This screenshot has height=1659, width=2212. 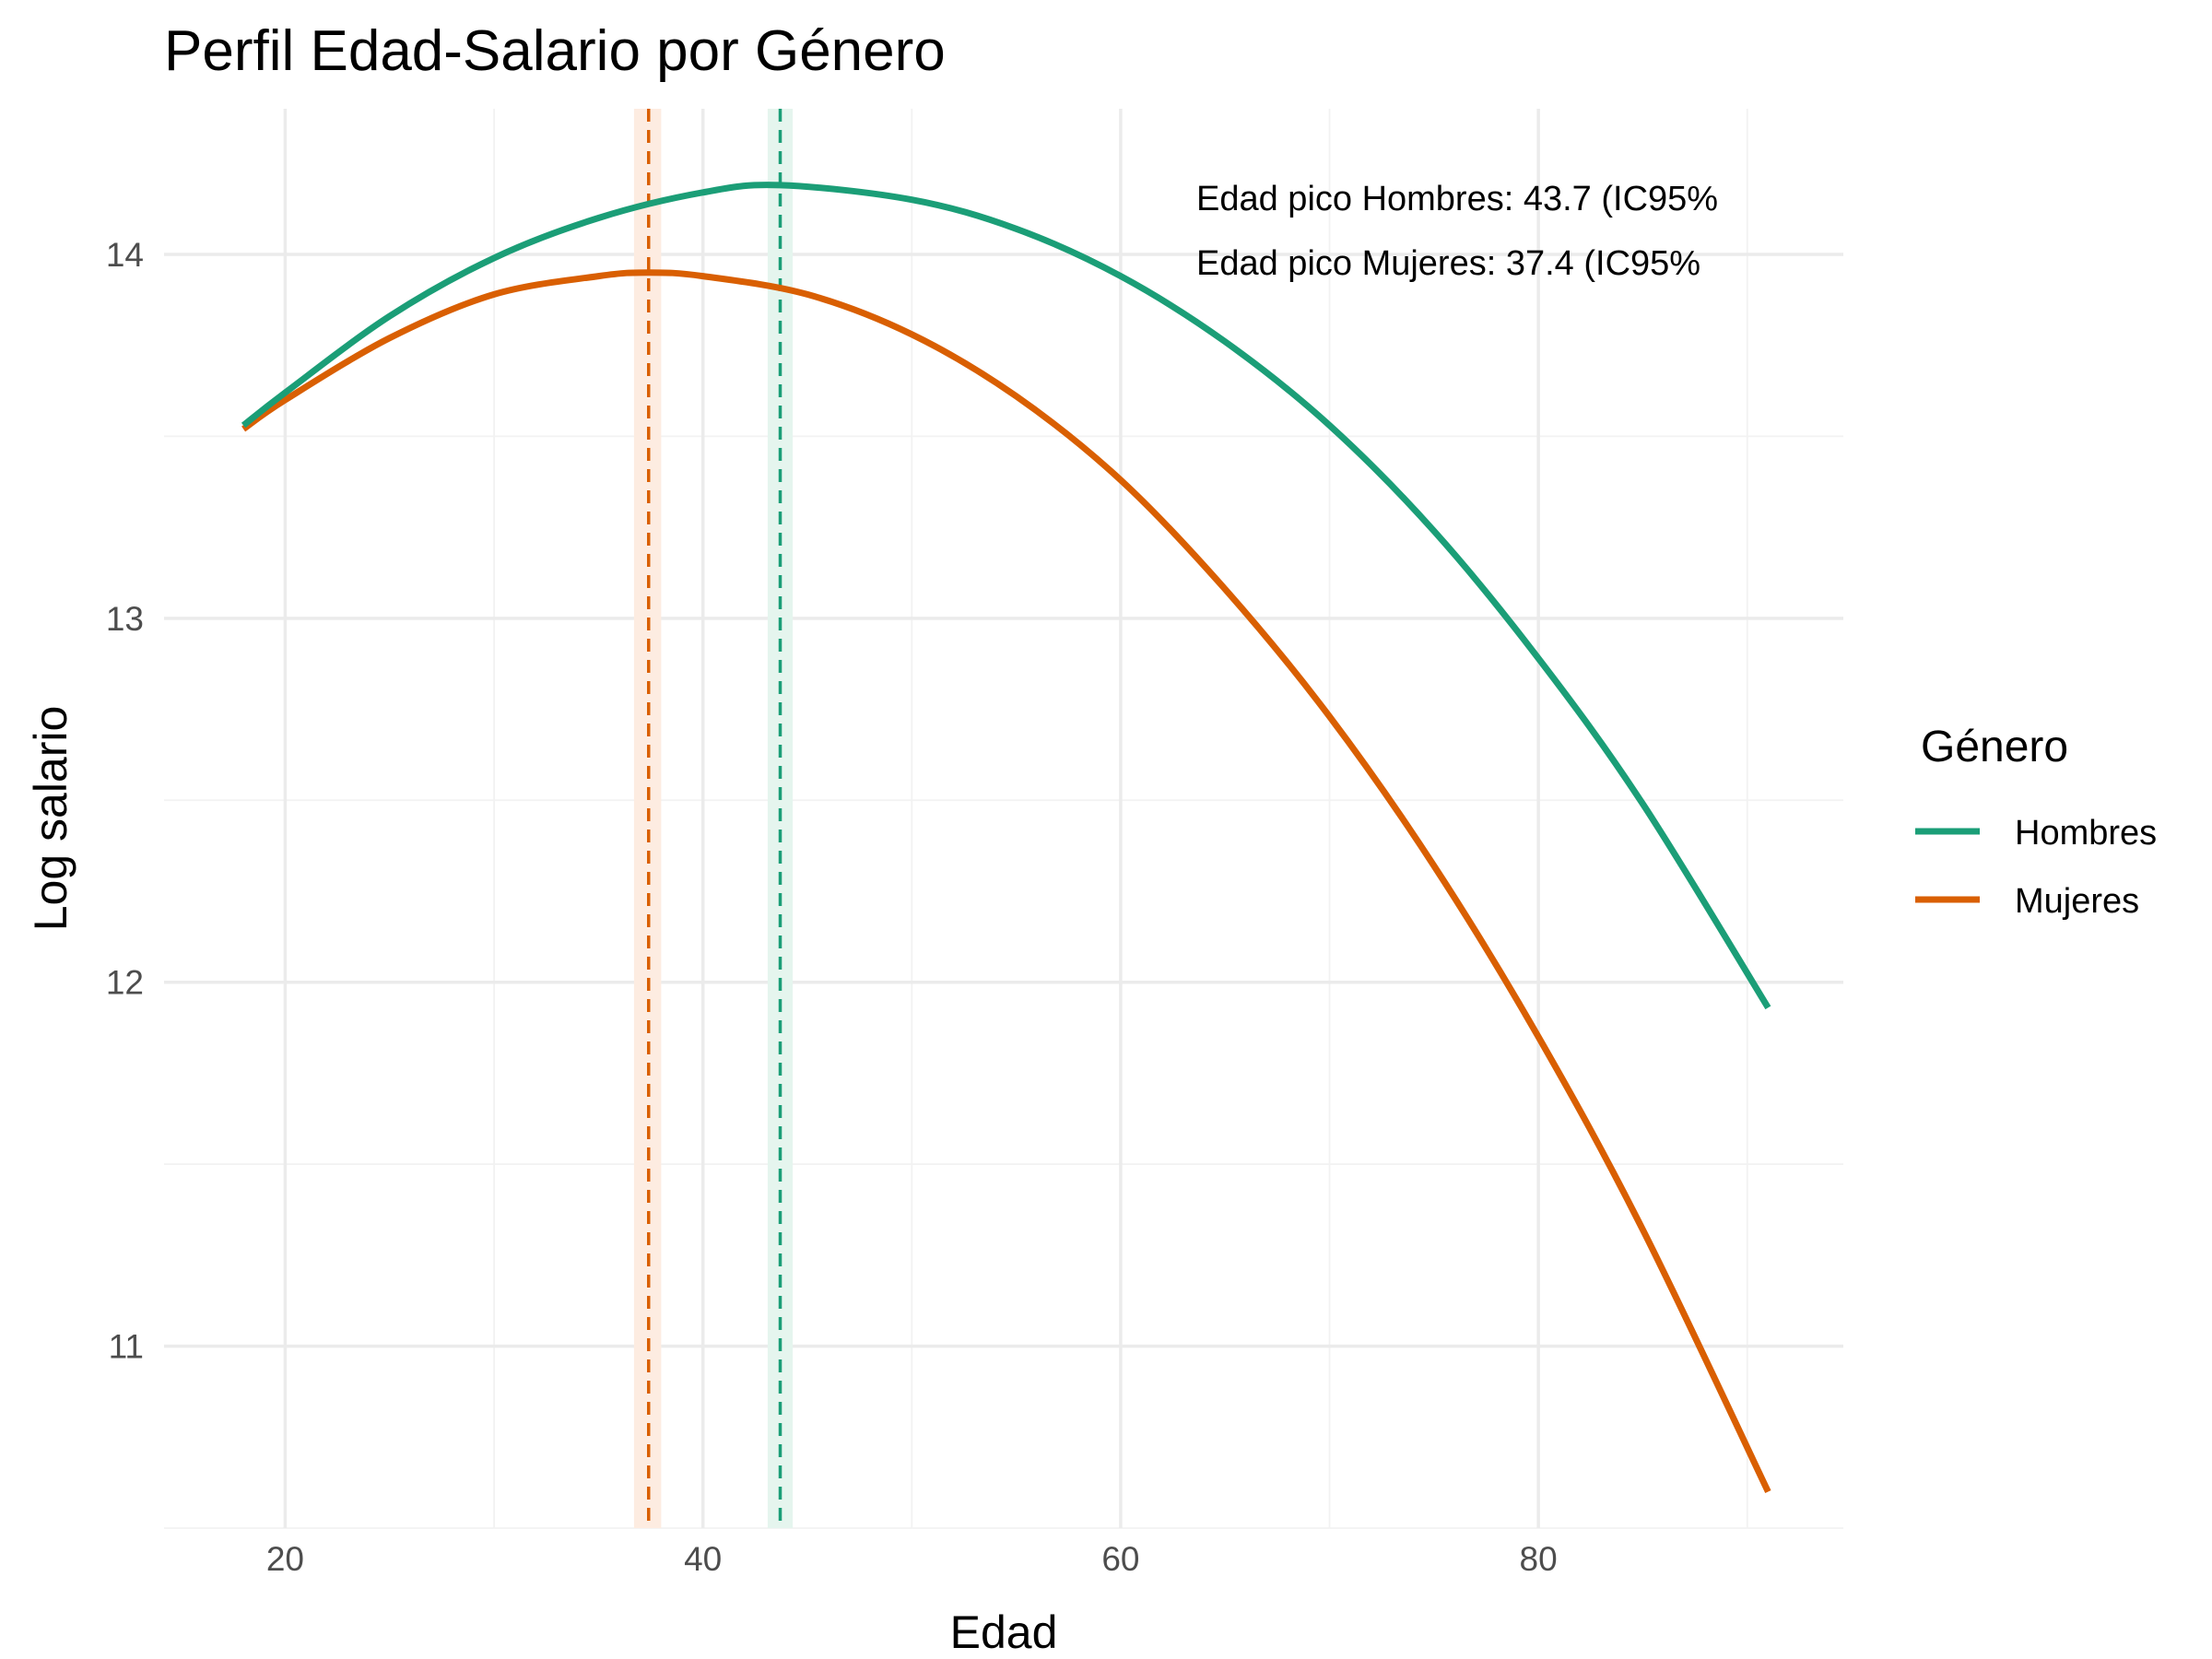 I want to click on peak-lines, so click(x=714, y=818).